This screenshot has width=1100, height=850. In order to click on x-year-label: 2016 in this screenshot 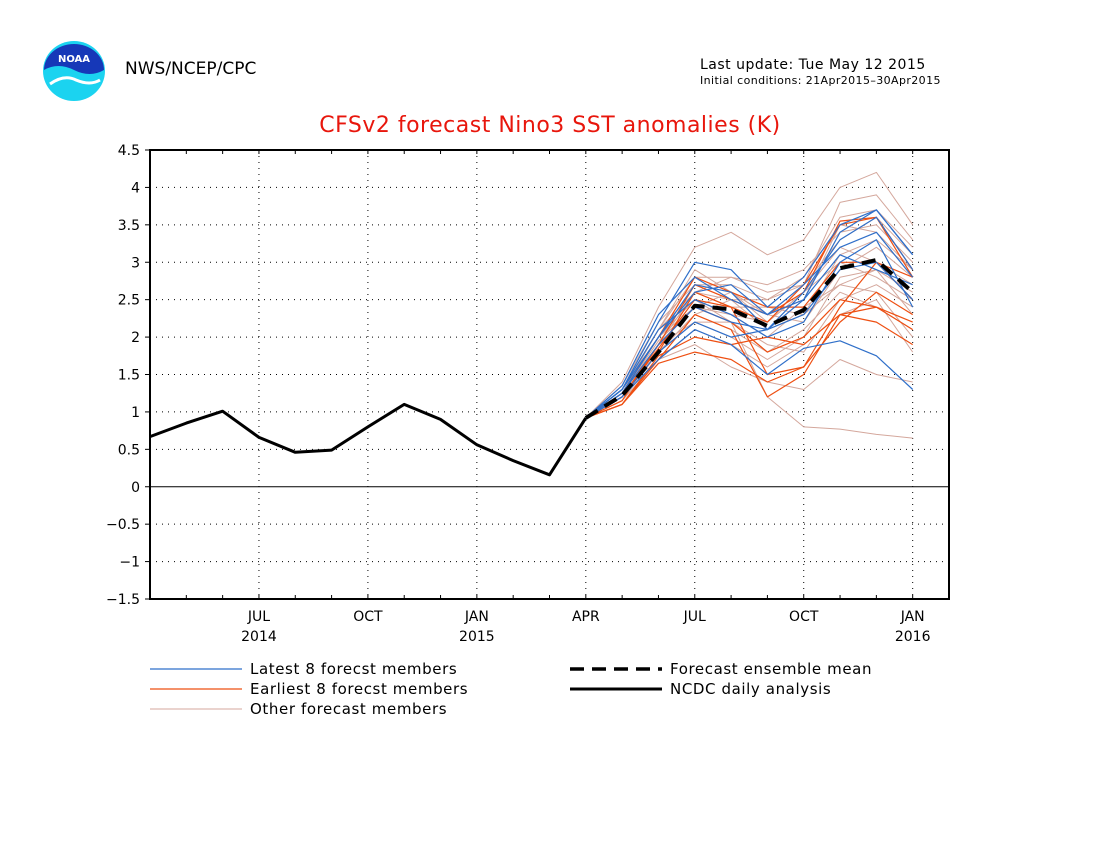, I will do `click(913, 637)`.